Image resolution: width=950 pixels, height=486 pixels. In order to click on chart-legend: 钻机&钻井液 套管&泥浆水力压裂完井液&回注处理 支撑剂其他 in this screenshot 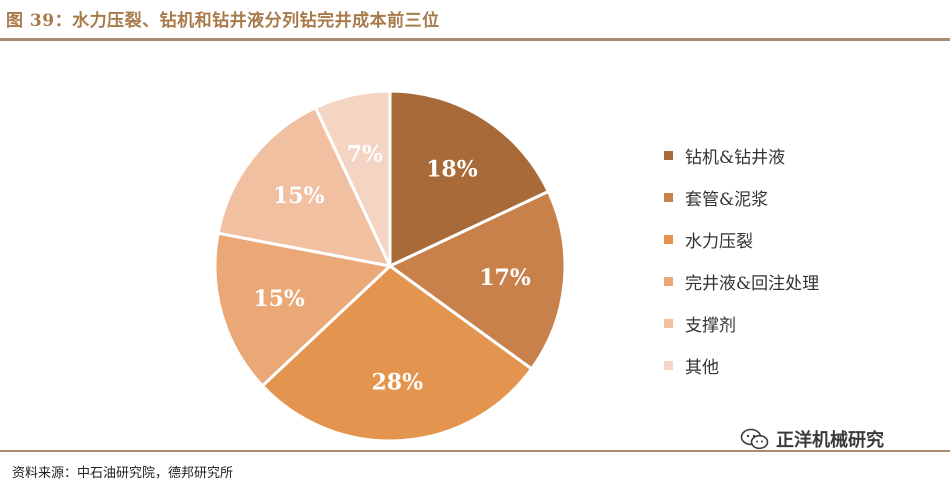, I will do `click(741, 260)`.